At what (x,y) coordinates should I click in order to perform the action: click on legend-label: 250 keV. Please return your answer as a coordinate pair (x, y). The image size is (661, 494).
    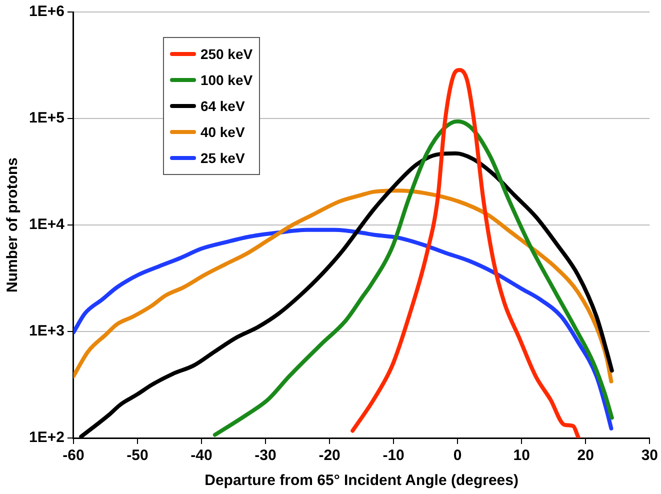
    Looking at the image, I should click on (226, 54).